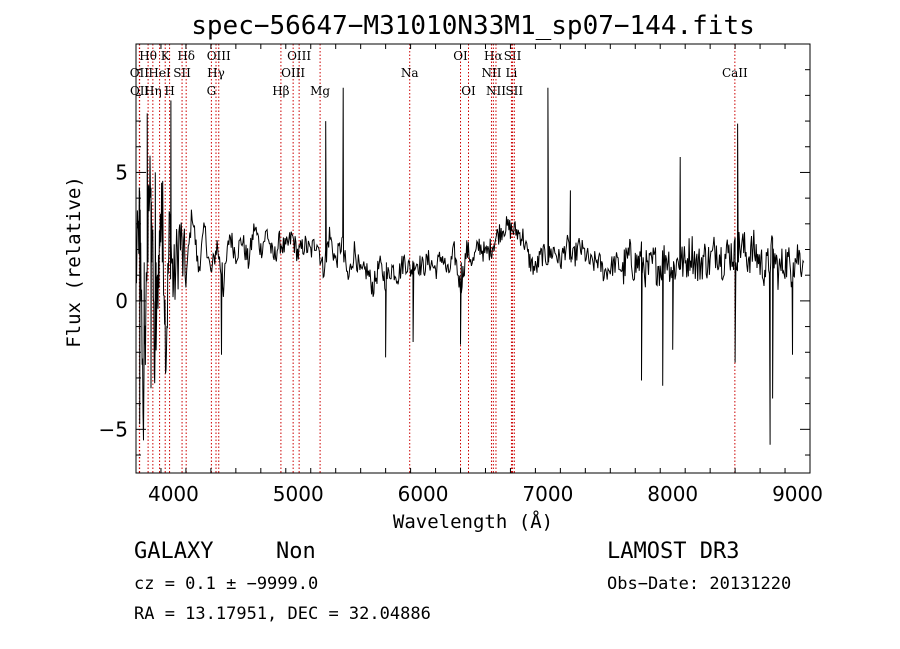  What do you see at coordinates (74, 262) in the screenshot?
I see `y-axis-title: Flux (relative)` at bounding box center [74, 262].